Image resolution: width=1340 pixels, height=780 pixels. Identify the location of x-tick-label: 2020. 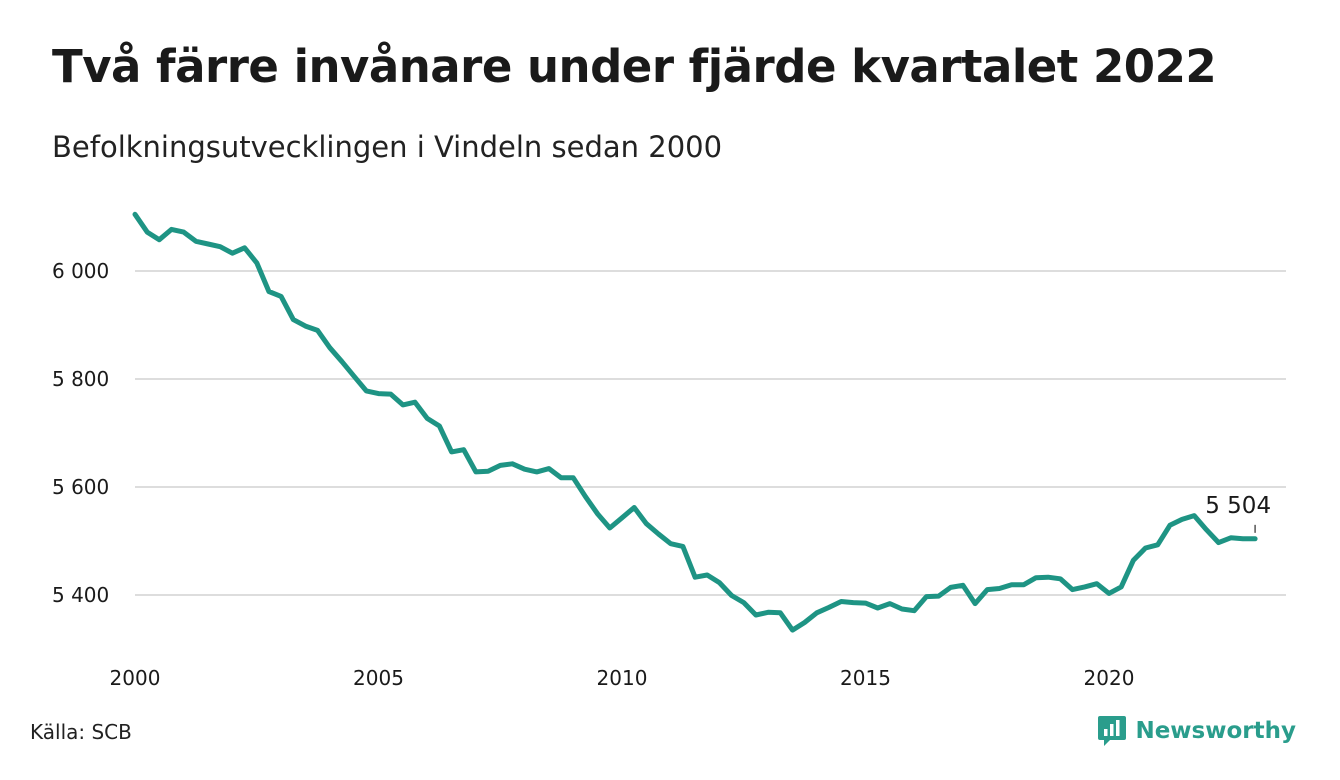
(1109, 678).